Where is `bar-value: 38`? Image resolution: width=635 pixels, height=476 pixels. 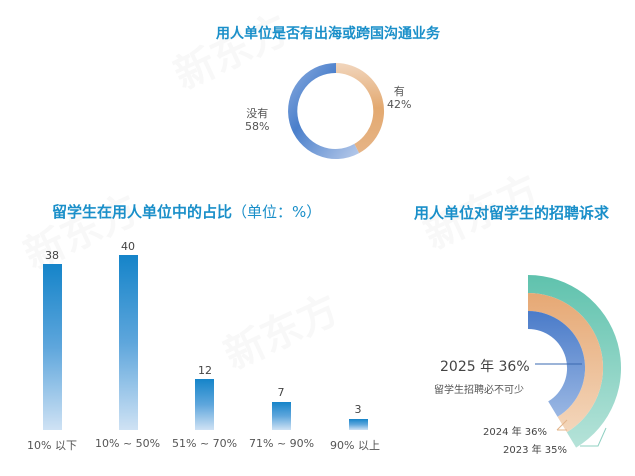
bar-value: 38 is located at coordinates (52, 255).